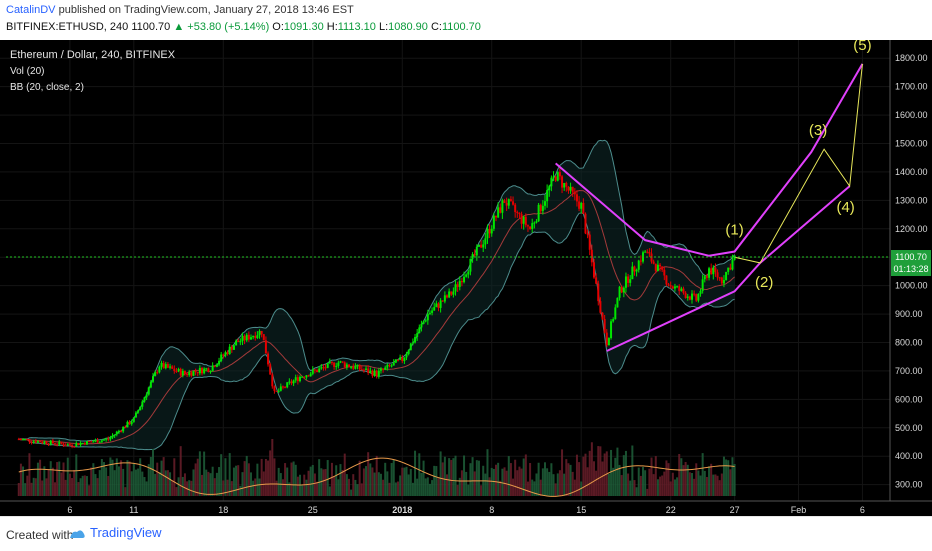 The image size is (932, 551). Describe the element at coordinates (93, 55) in the screenshot. I see `legend-title: Ethereum / Dollar, 240, BITFINEX` at that location.